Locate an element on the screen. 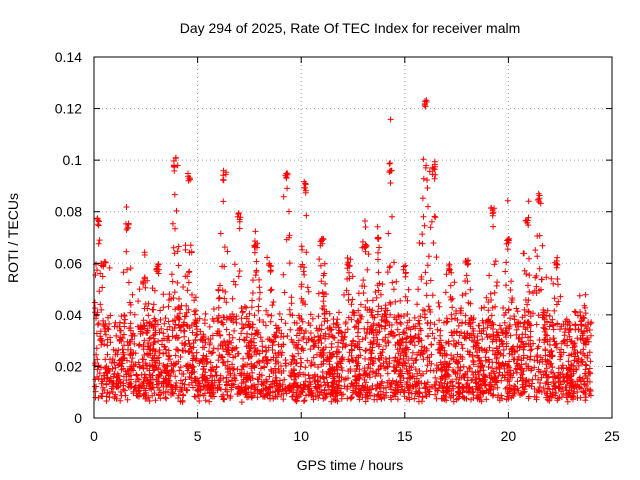 The image size is (640, 480). y-tick-label: 0.1 is located at coordinates (73, 160).